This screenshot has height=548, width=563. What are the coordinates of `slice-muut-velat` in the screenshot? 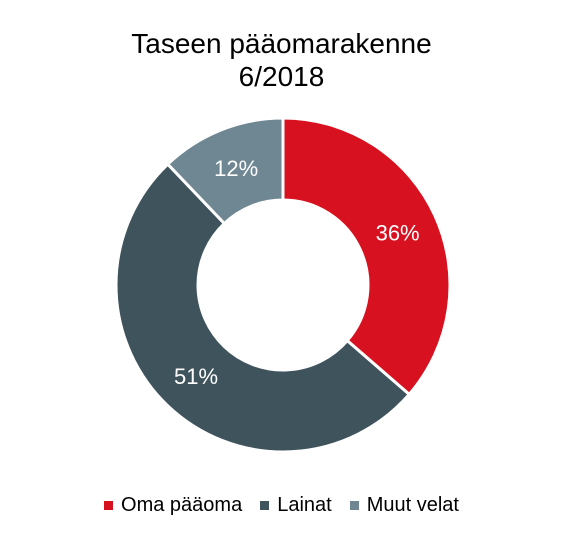 It's located at (225, 171).